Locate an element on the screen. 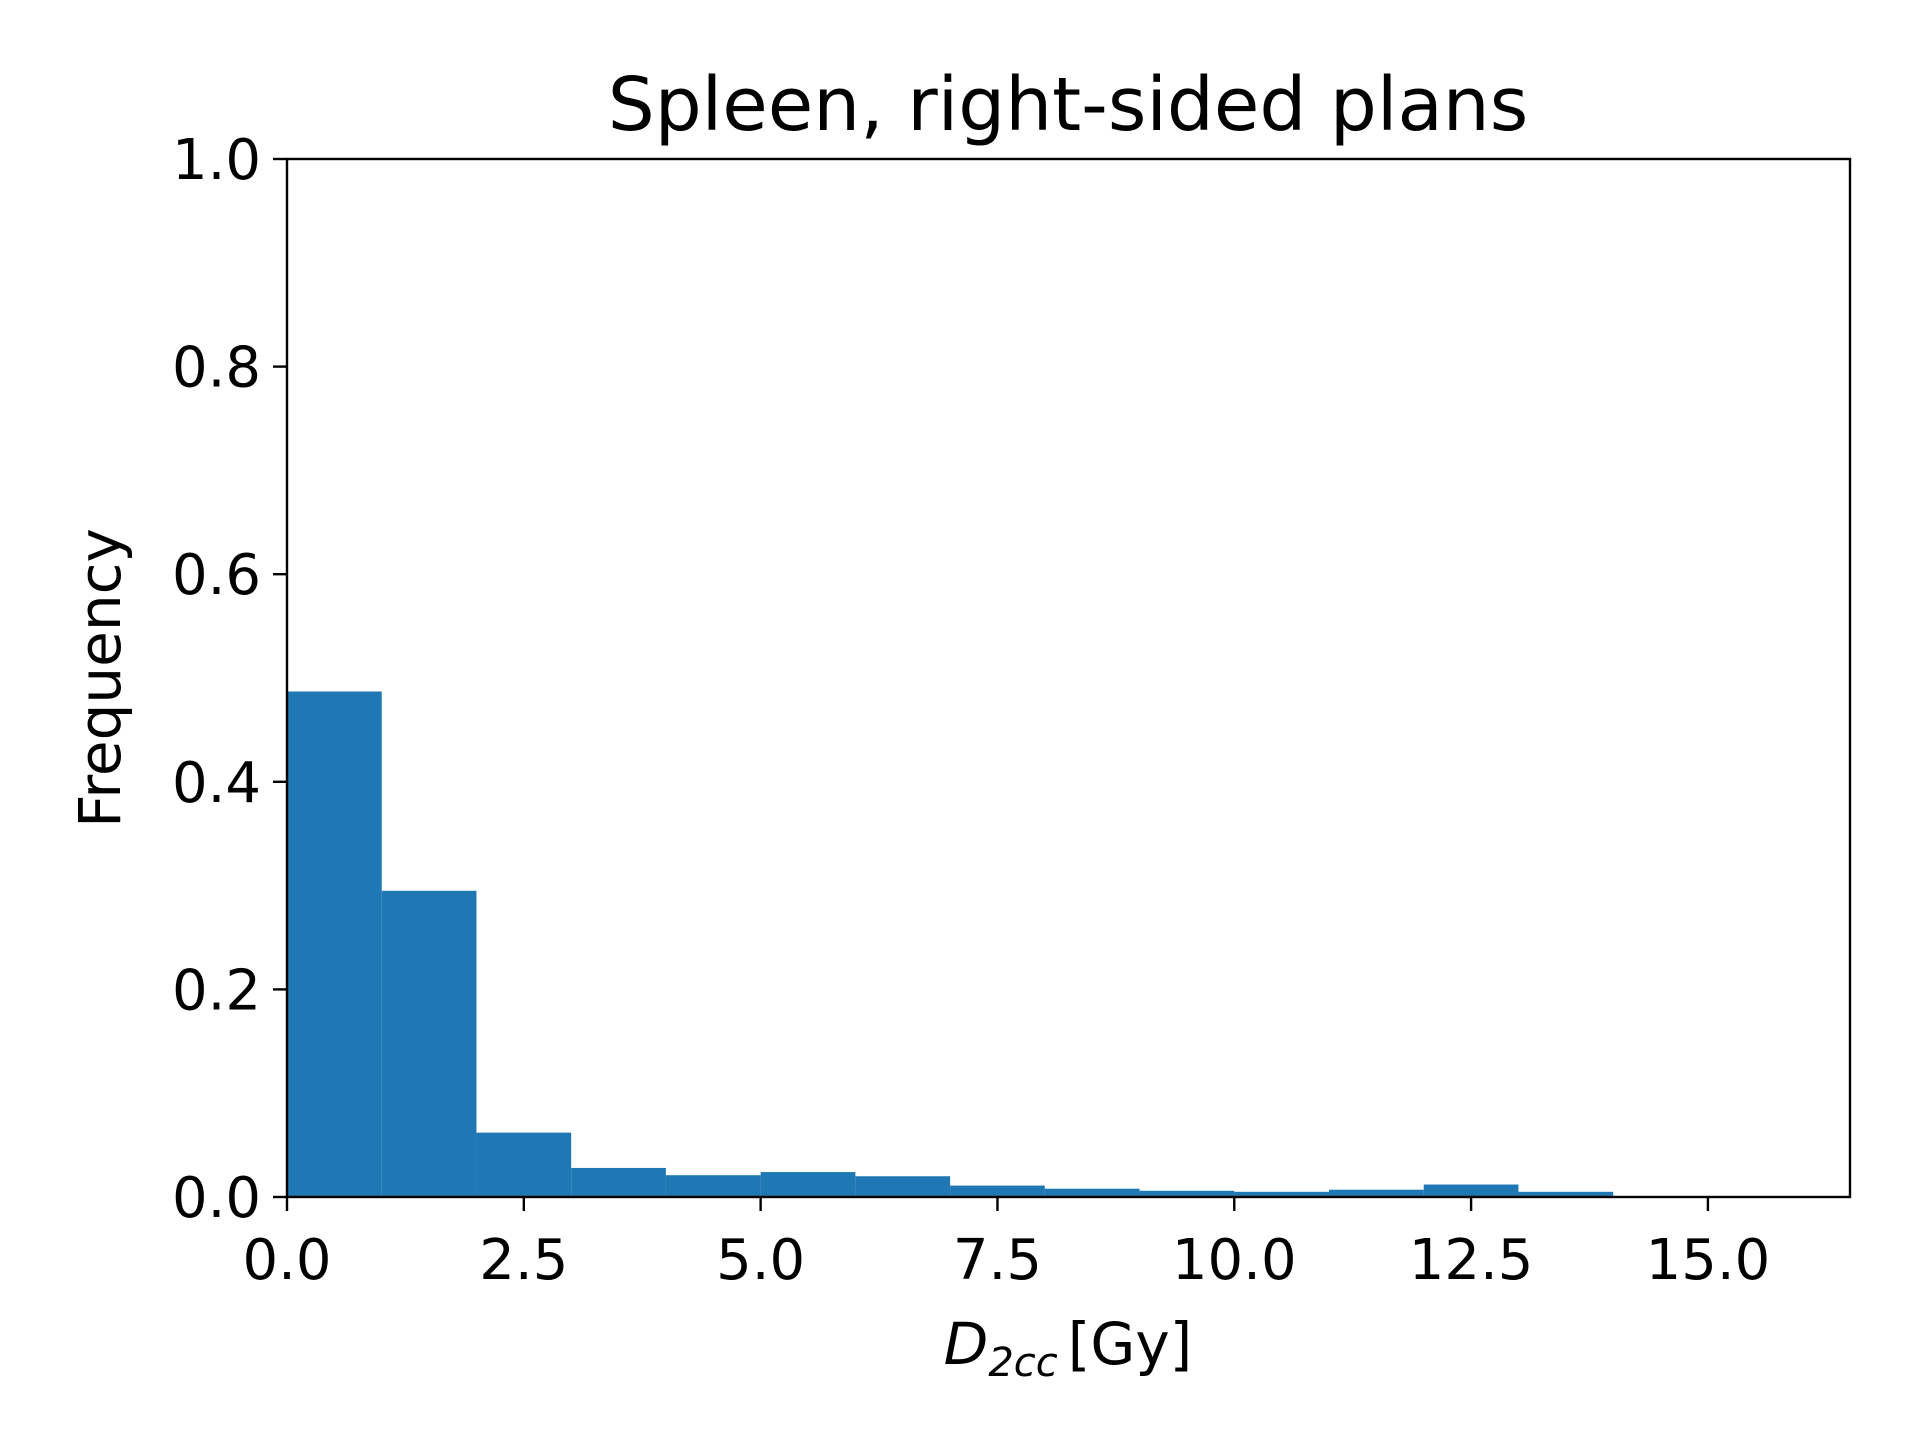 This screenshot has height=1440, width=1920. y-tick-label: 0.8 is located at coordinates (216, 368).